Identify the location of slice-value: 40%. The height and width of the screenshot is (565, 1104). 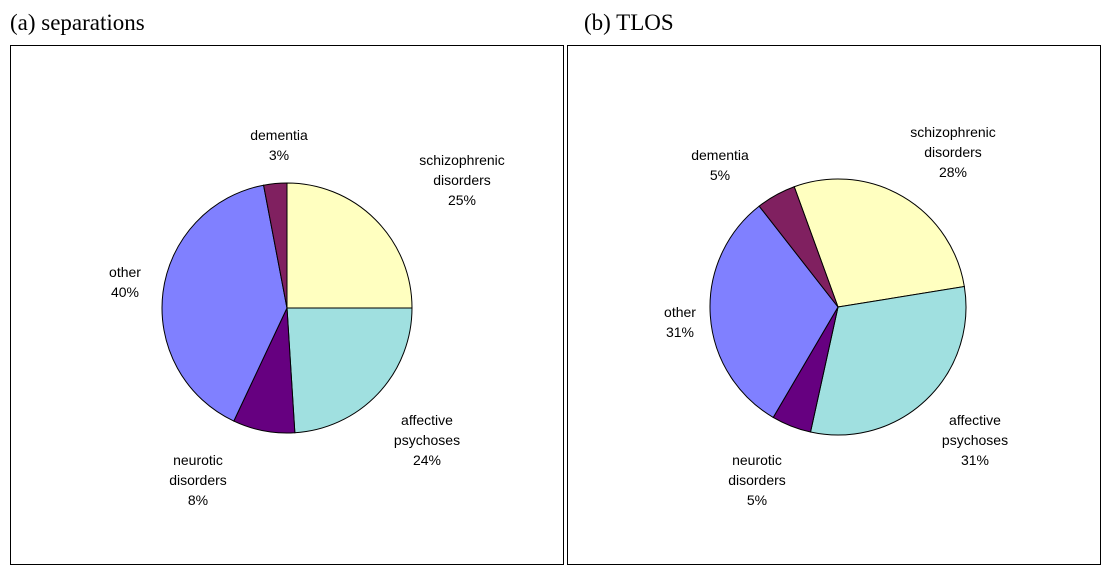
(125, 292).